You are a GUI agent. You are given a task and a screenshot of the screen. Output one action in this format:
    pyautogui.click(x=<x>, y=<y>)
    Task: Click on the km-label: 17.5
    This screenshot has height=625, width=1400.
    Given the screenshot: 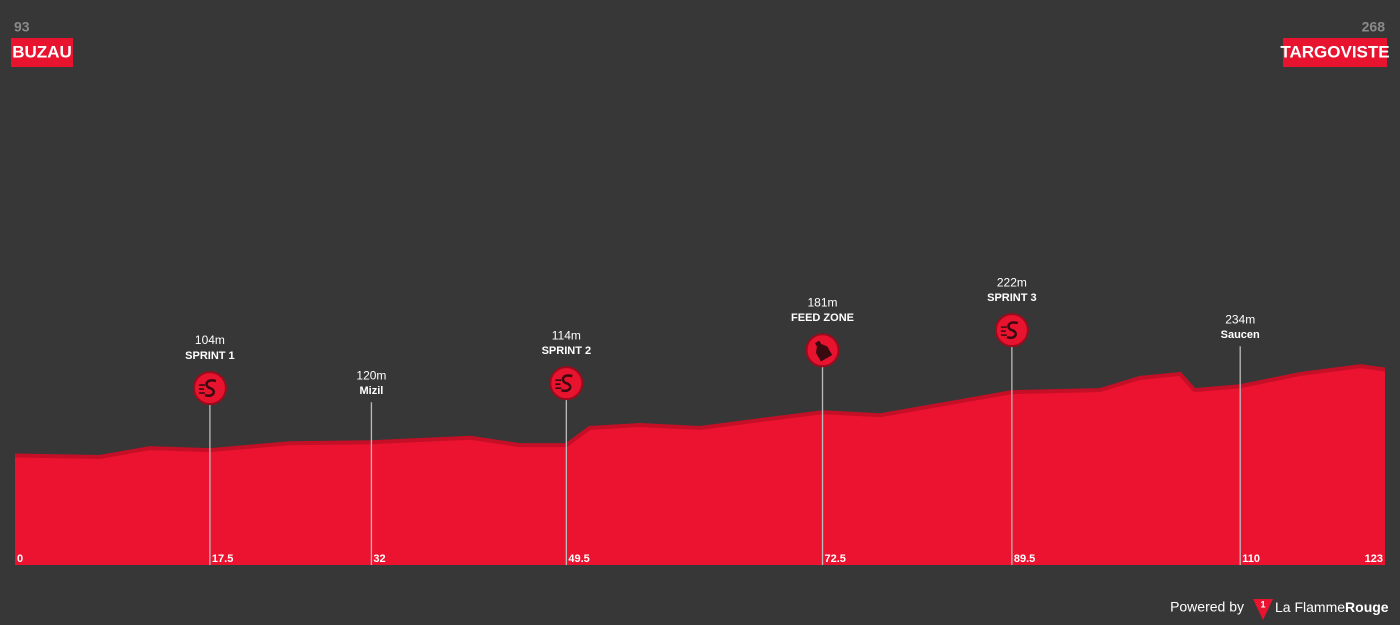 What is the action you would take?
    pyautogui.click(x=222, y=559)
    